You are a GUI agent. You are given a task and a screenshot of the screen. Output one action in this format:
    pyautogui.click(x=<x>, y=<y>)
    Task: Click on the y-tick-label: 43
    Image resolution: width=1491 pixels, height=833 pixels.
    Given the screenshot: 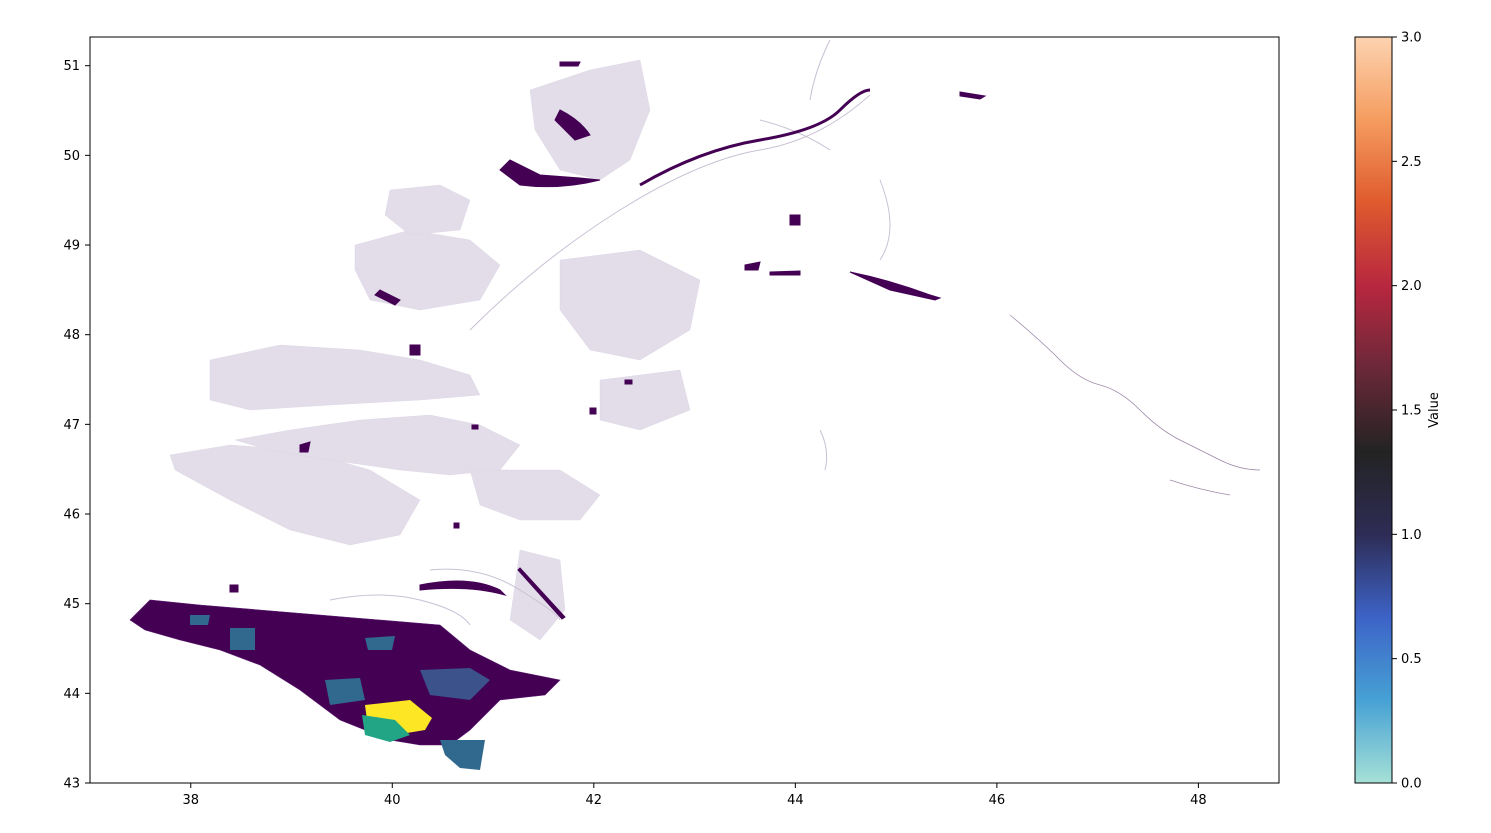 What is the action you would take?
    pyautogui.click(x=71, y=784)
    